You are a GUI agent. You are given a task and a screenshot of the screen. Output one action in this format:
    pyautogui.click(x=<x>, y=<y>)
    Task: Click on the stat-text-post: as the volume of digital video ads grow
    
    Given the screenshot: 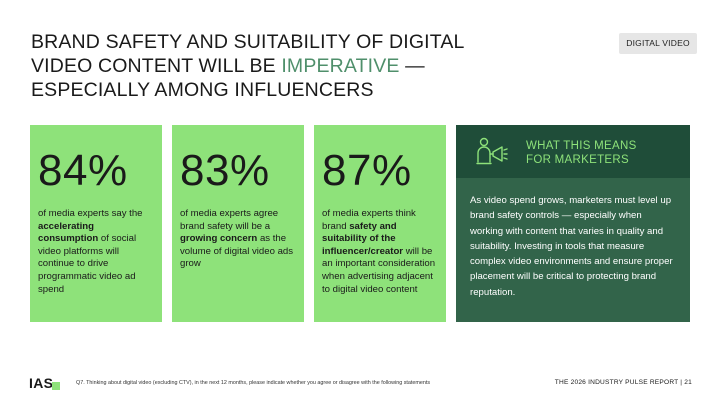 What is the action you would take?
    pyautogui.click(x=237, y=251)
    